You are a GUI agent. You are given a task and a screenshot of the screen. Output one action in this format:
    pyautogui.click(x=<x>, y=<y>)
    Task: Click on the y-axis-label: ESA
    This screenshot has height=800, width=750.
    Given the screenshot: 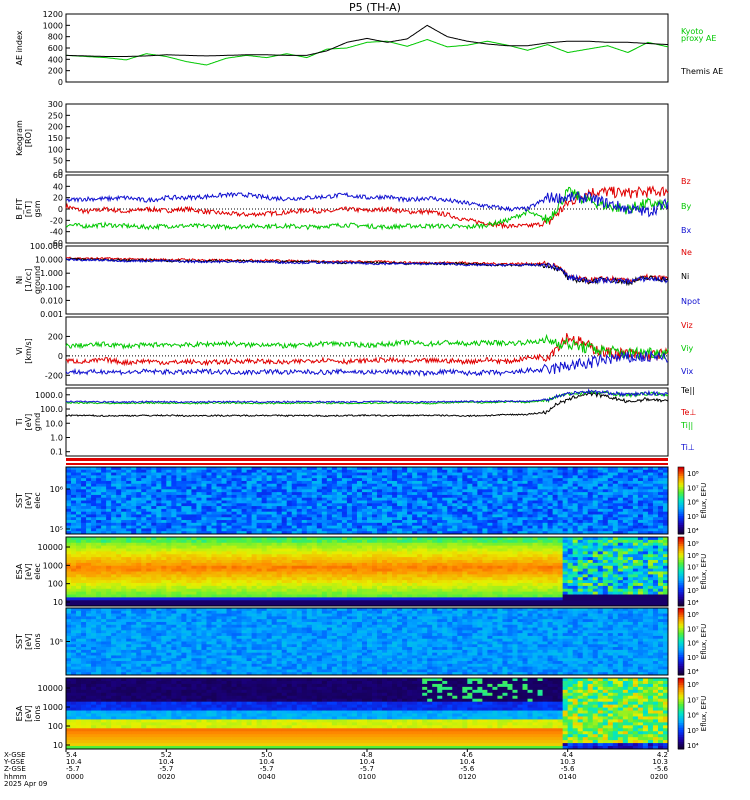 What is the action you would take?
    pyautogui.click(x=19, y=571)
    